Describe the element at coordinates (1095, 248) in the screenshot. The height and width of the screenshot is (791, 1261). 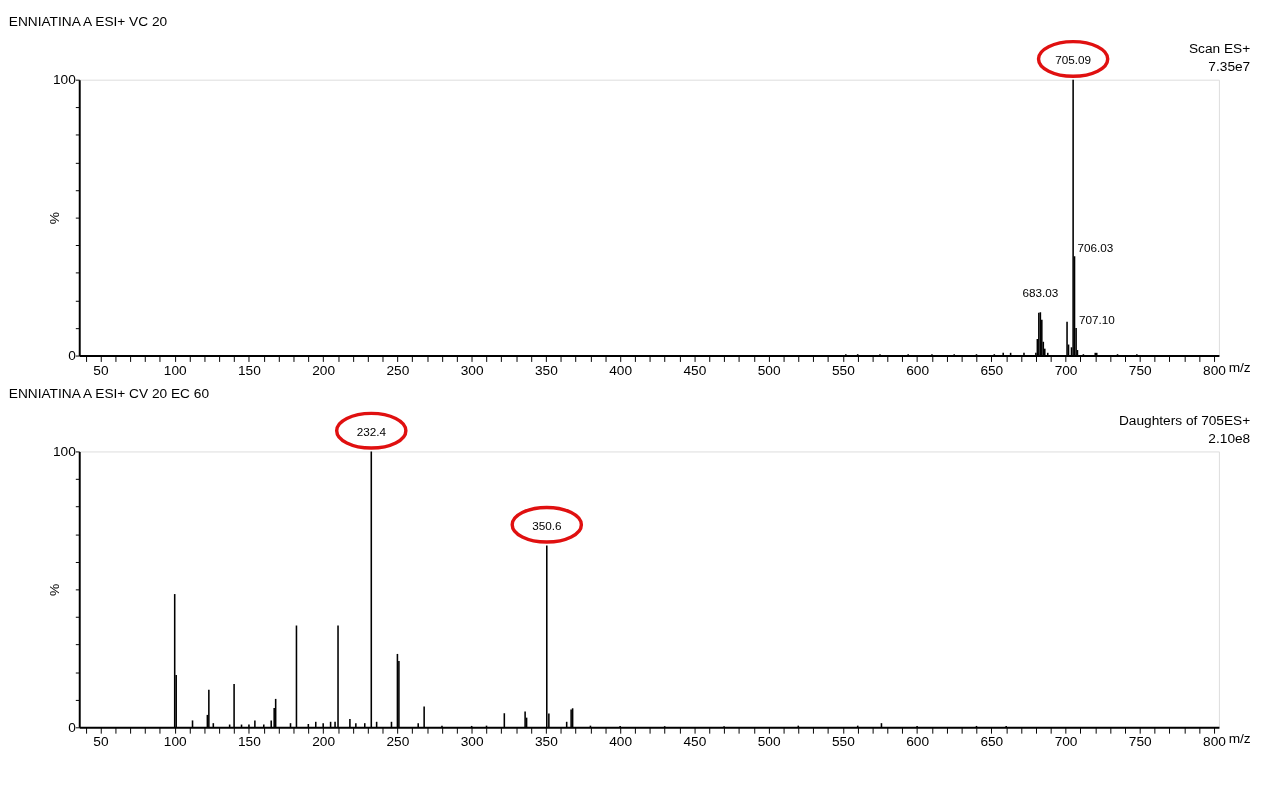
I see `annotation: 706.03` at that location.